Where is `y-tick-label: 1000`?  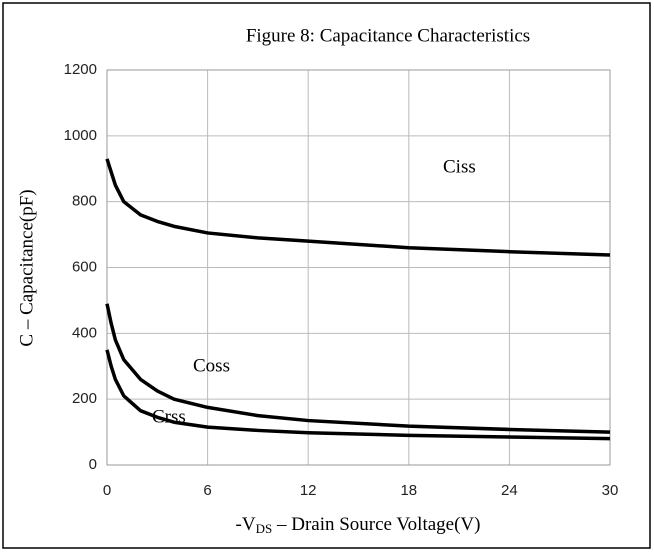 y-tick-label: 1000 is located at coordinates (80, 135).